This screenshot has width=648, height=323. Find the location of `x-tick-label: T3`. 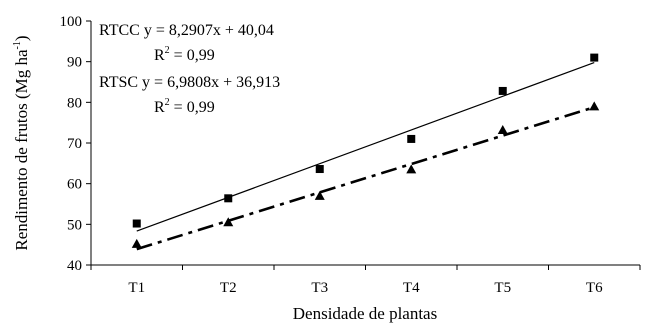

x-tick-label: T3 is located at coordinates (319, 288).